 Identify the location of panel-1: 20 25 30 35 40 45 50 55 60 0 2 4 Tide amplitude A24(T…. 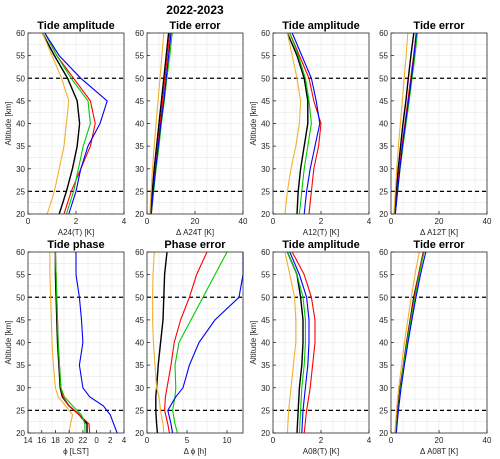
(65, 128).